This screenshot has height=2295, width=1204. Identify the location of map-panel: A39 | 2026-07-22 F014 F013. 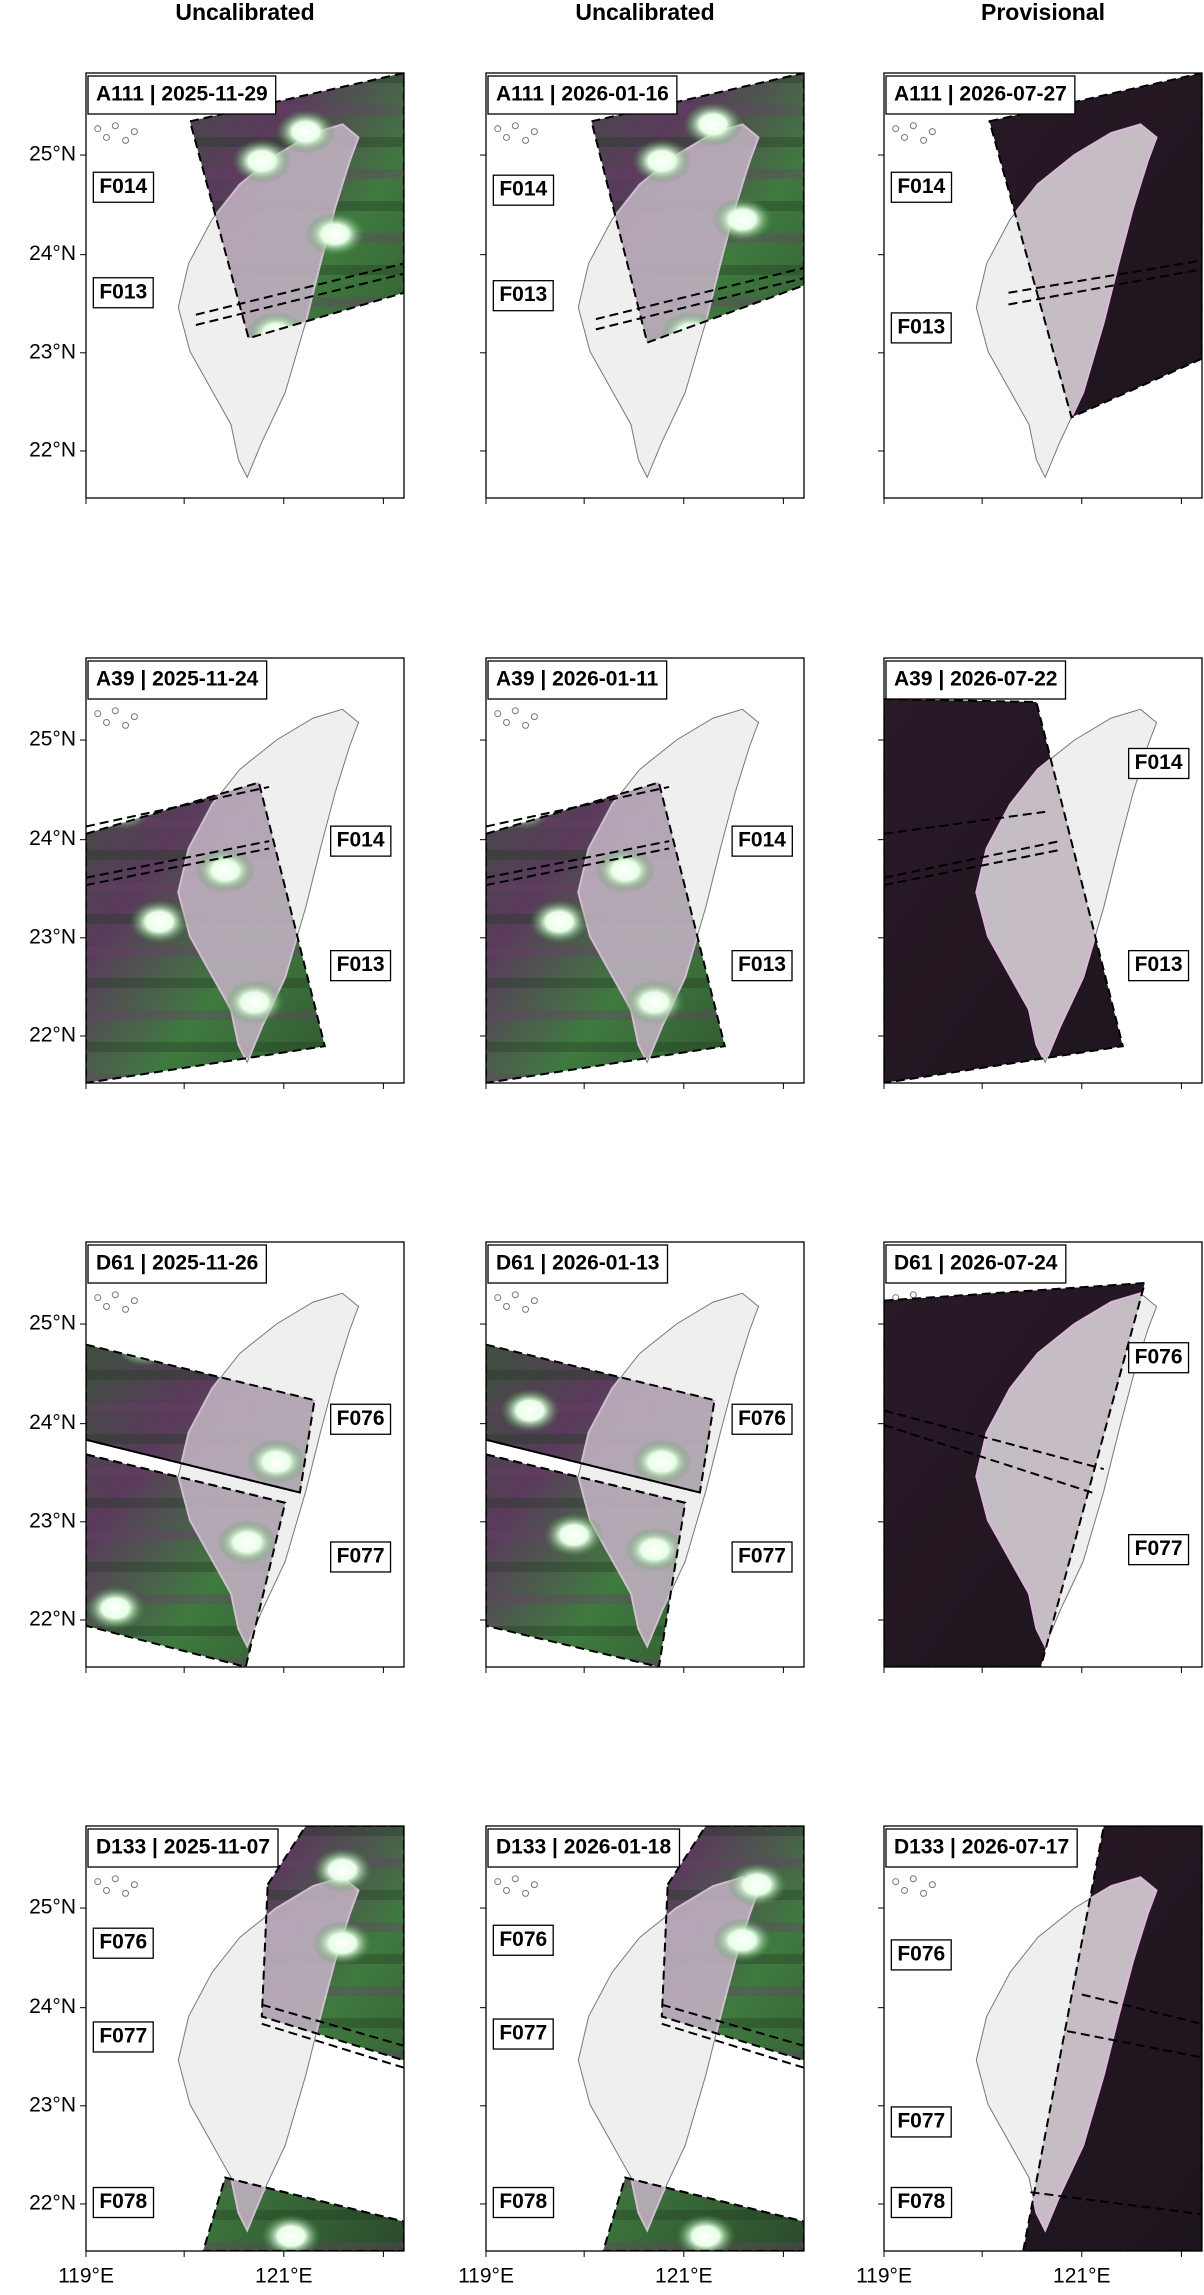
(1040, 873).